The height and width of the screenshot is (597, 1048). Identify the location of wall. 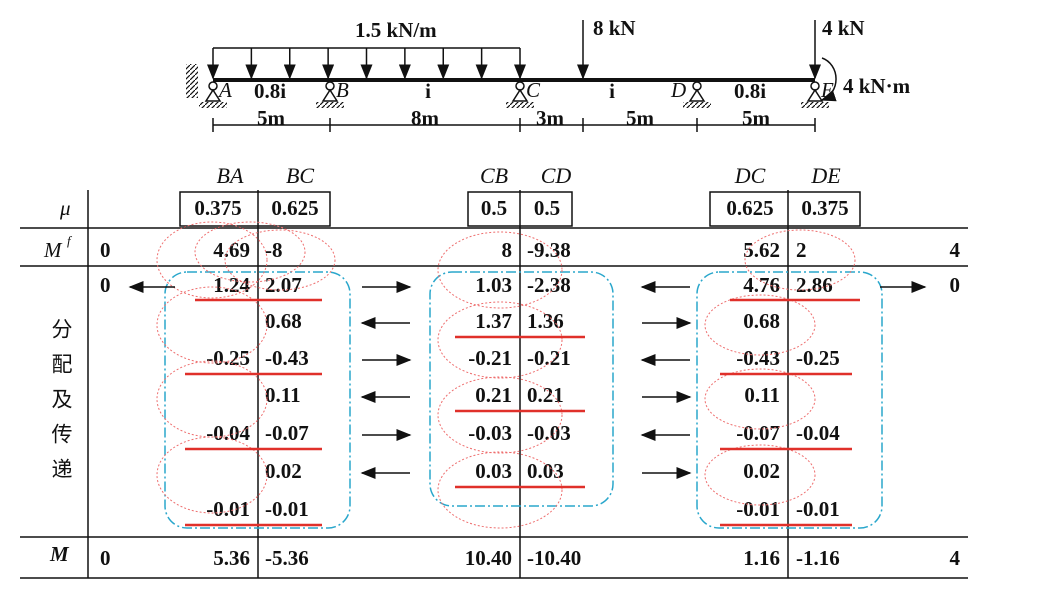
(192, 81).